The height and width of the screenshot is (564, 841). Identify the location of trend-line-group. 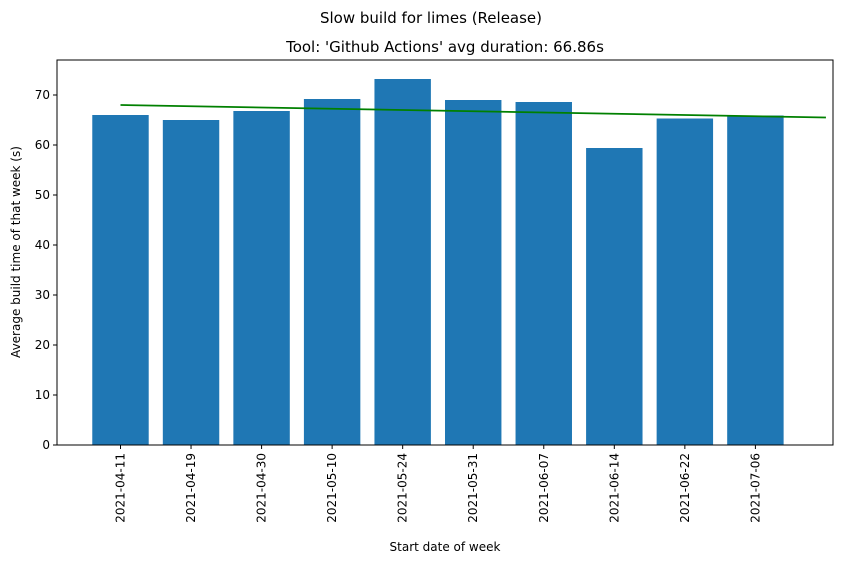
(473, 111).